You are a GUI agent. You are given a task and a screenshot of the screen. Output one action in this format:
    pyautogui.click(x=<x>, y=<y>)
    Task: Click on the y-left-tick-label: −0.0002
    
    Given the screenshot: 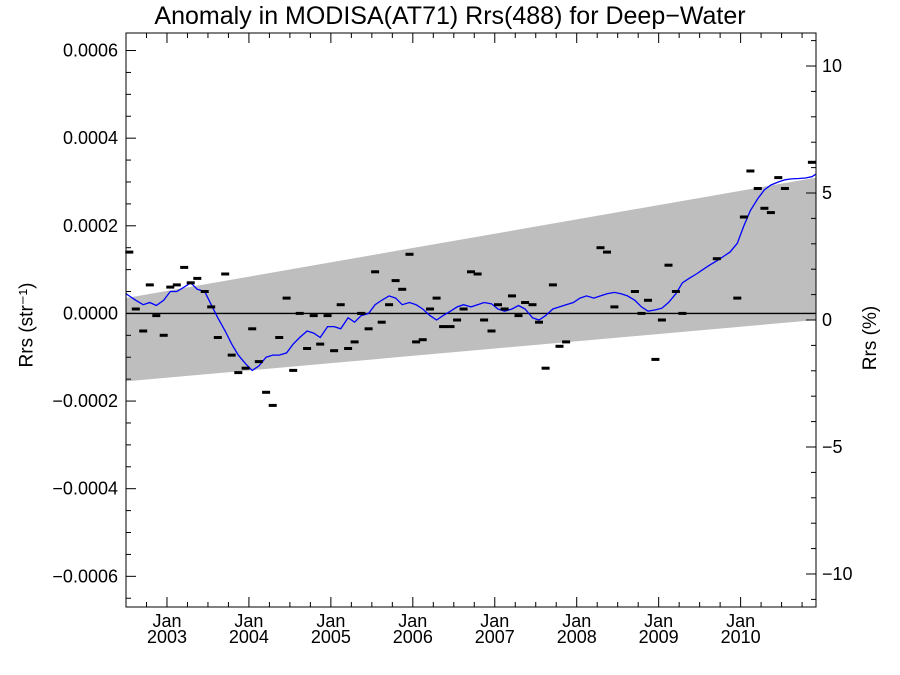 What is the action you would take?
    pyautogui.click(x=85, y=401)
    